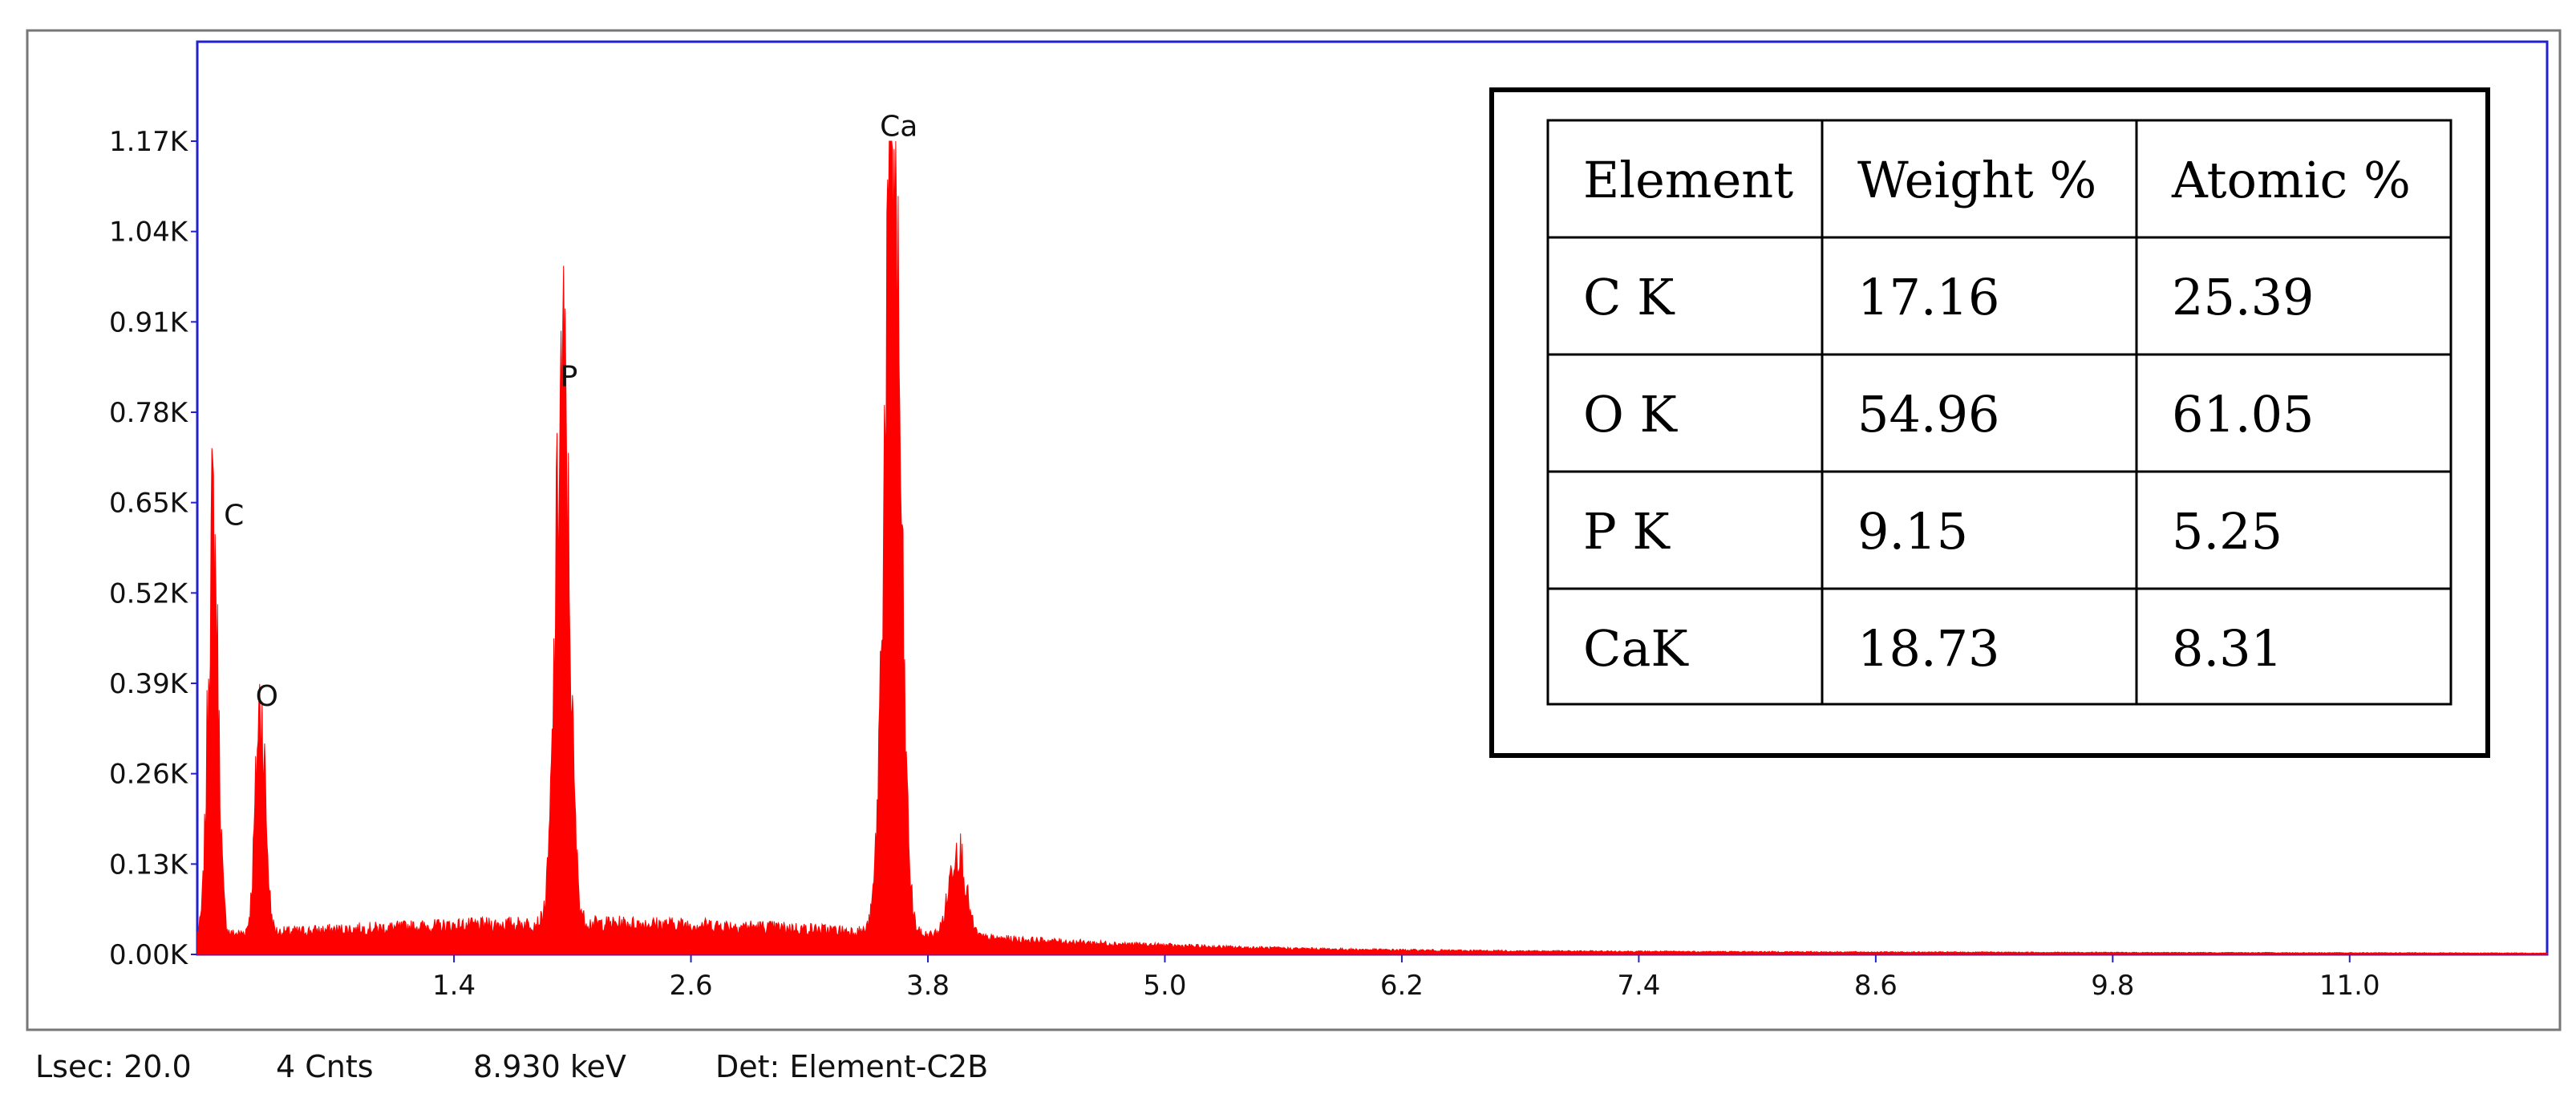  Describe the element at coordinates (1928, 297) in the screenshot. I see `table-cell: 17.16` at that location.